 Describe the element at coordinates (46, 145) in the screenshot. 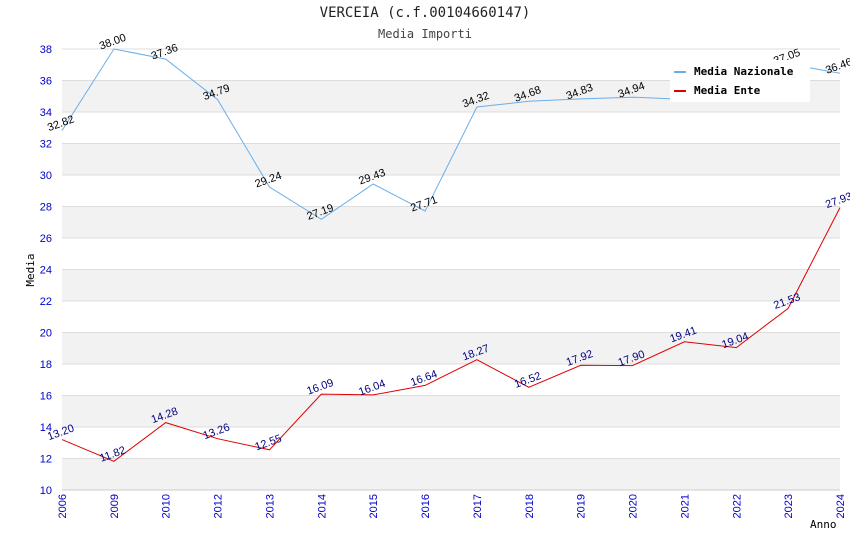

I see `y-tick-label: 32` at that location.